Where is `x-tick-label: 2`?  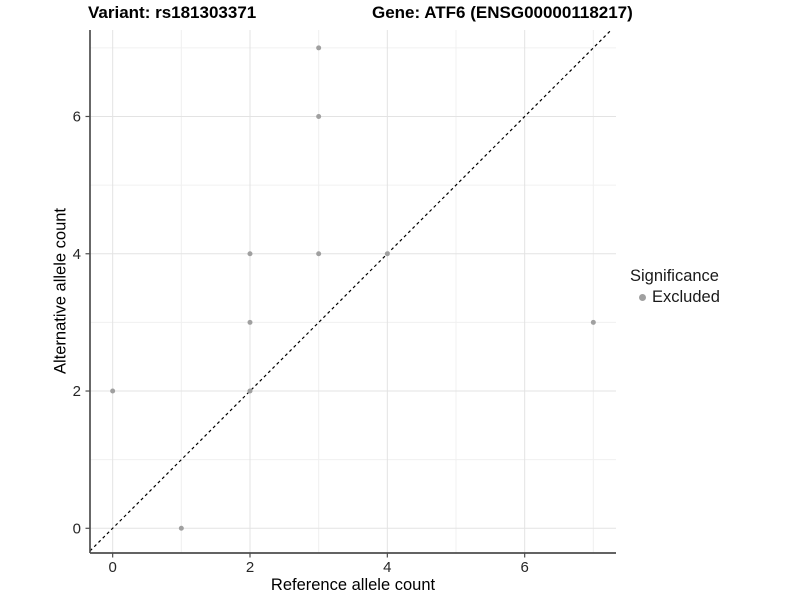
x-tick-label: 2 is located at coordinates (250, 567).